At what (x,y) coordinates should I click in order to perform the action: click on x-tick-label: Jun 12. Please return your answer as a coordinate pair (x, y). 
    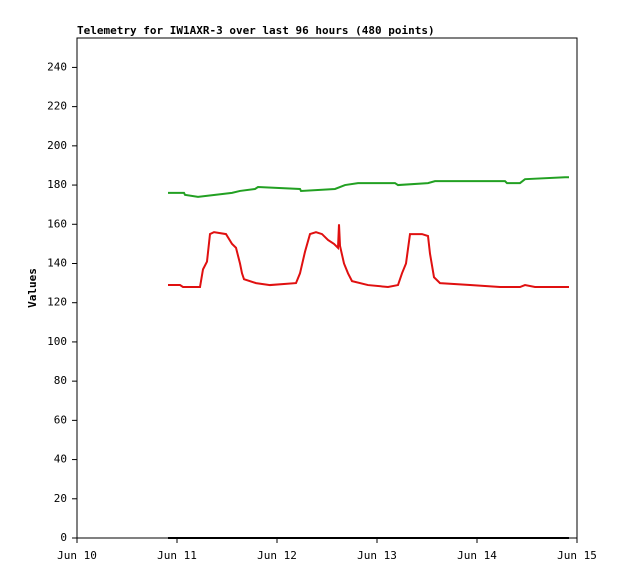
    Looking at the image, I should click on (277, 555).